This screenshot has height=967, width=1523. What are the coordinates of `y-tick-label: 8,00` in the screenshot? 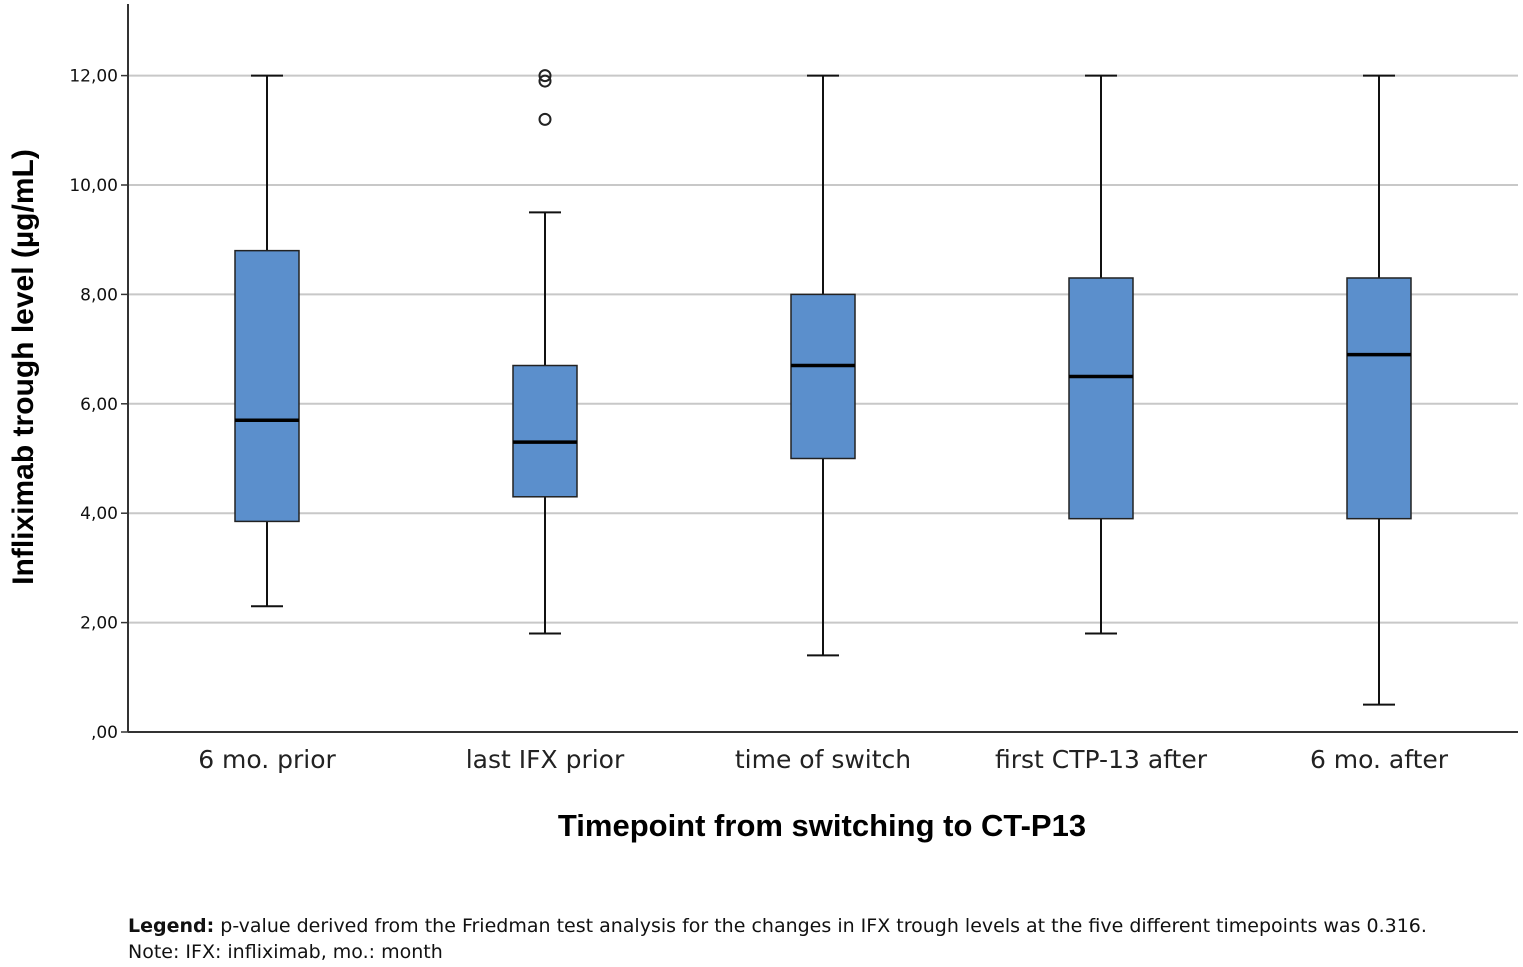 It's located at (99, 295).